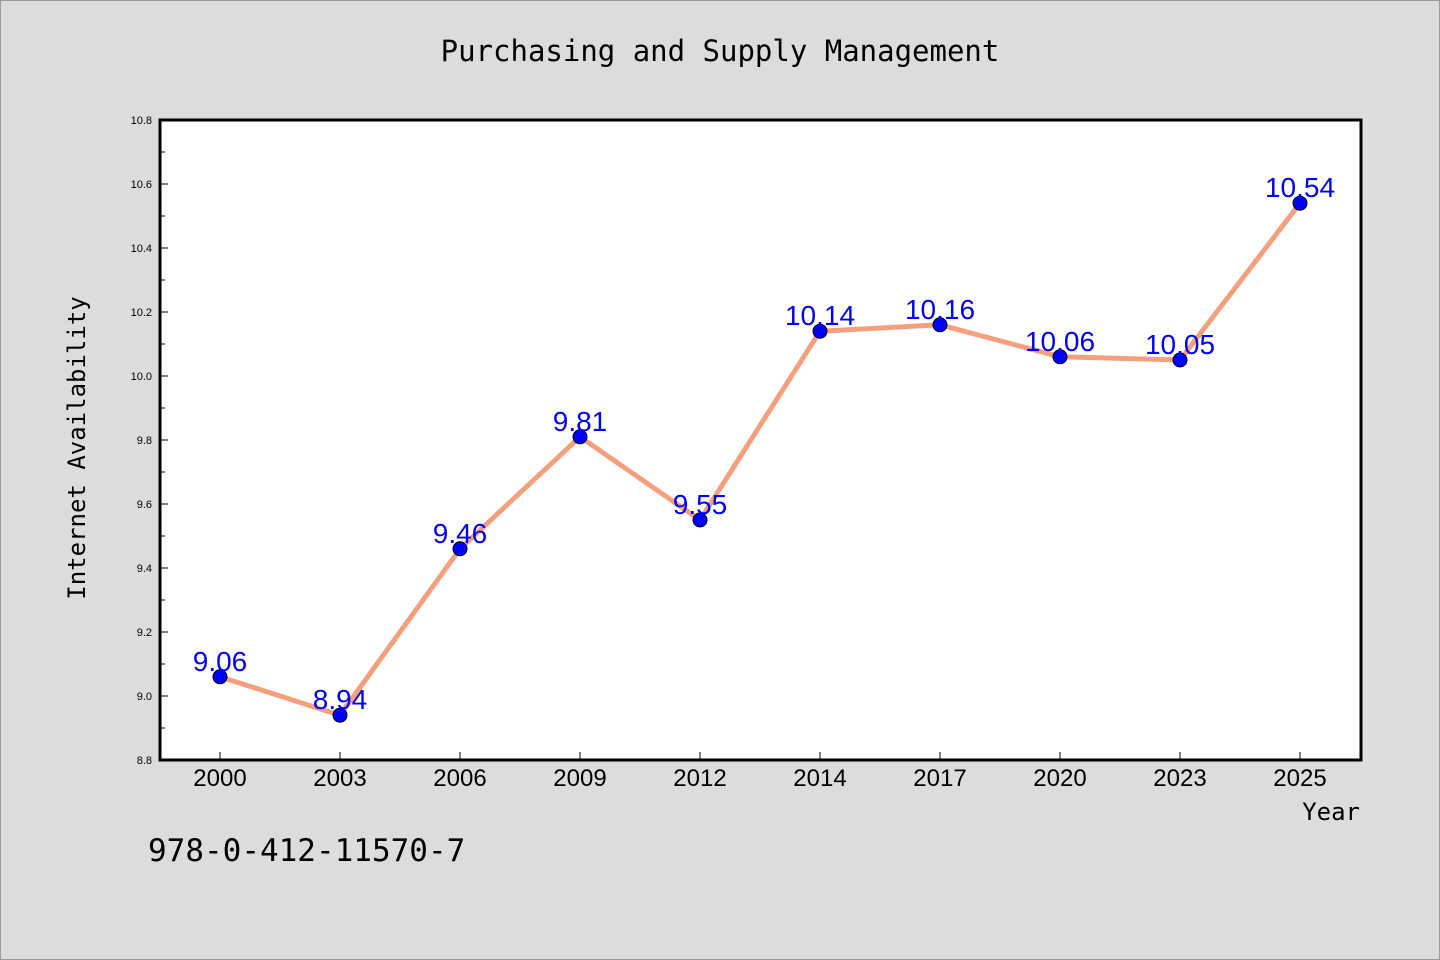 The width and height of the screenshot is (1440, 960). I want to click on y-tick-label: 10.0, so click(141, 377).